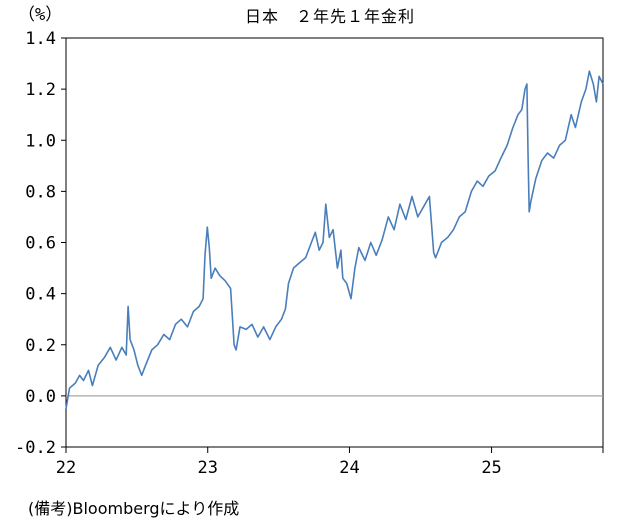 This screenshot has height=531, width=622. What do you see at coordinates (40, 90) in the screenshot?
I see `y-tick-label: 1.2` at bounding box center [40, 90].